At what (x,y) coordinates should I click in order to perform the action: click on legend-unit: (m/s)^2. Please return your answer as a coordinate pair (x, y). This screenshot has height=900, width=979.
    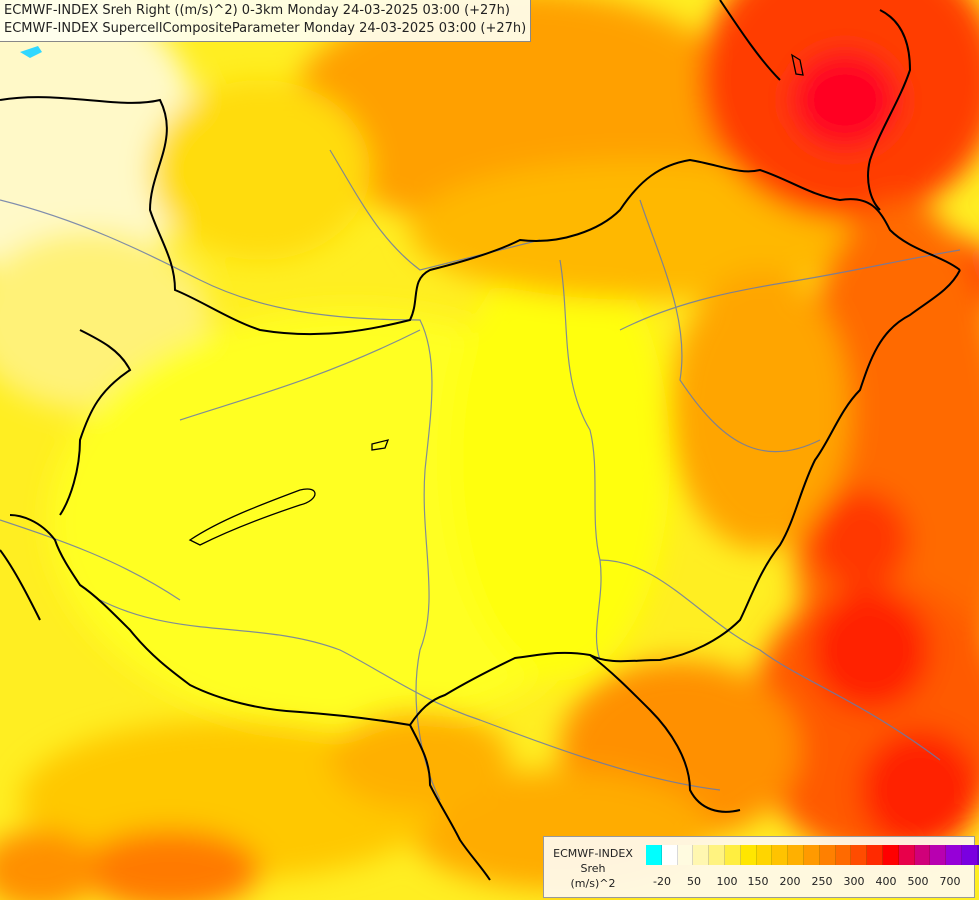
    Looking at the image, I should click on (593, 883).